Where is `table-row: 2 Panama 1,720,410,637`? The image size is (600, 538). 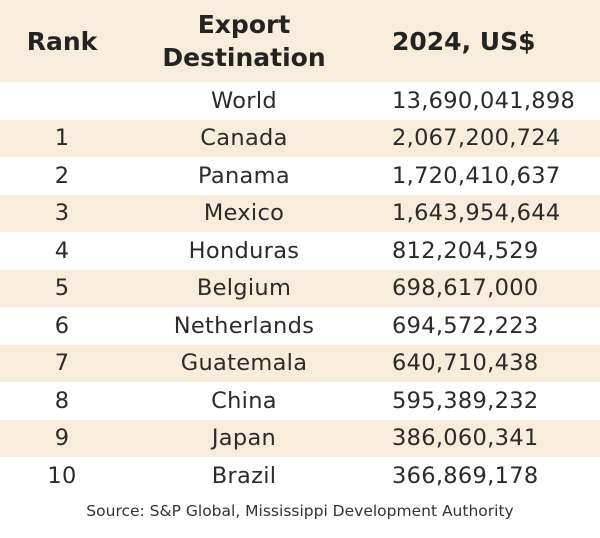
table-row: 2 Panama 1,720,410,637 is located at coordinates (300, 176).